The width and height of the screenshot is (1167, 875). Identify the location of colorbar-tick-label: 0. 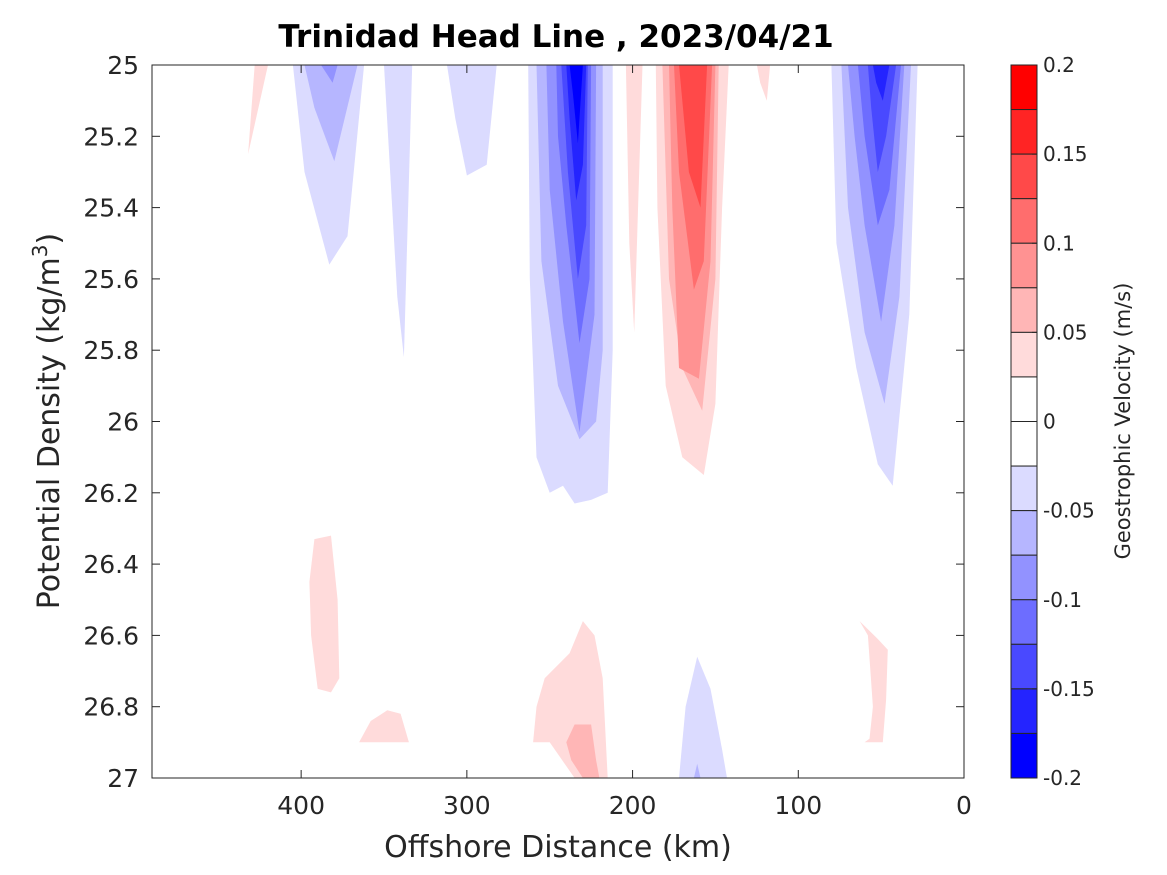
(1049, 422).